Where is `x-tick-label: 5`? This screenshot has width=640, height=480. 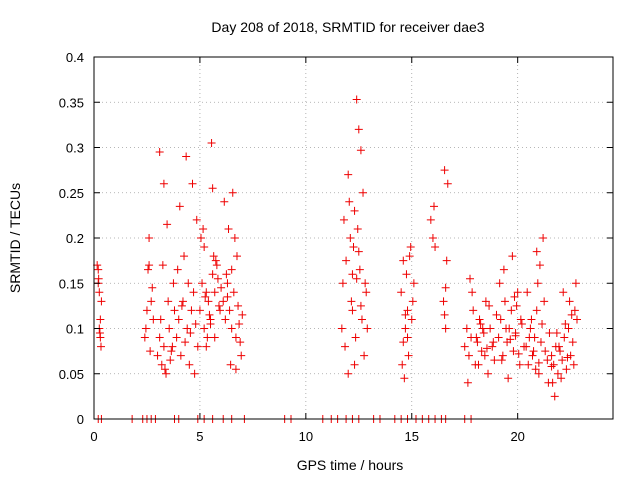 x-tick-label: 5 is located at coordinates (199, 436).